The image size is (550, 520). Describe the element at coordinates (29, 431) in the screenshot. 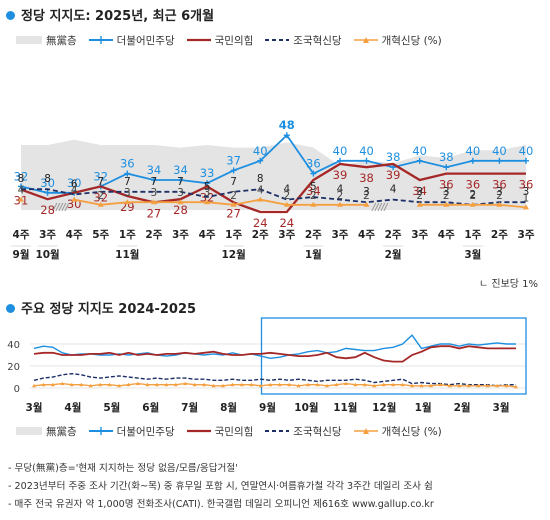

I see `none-swatch` at that location.